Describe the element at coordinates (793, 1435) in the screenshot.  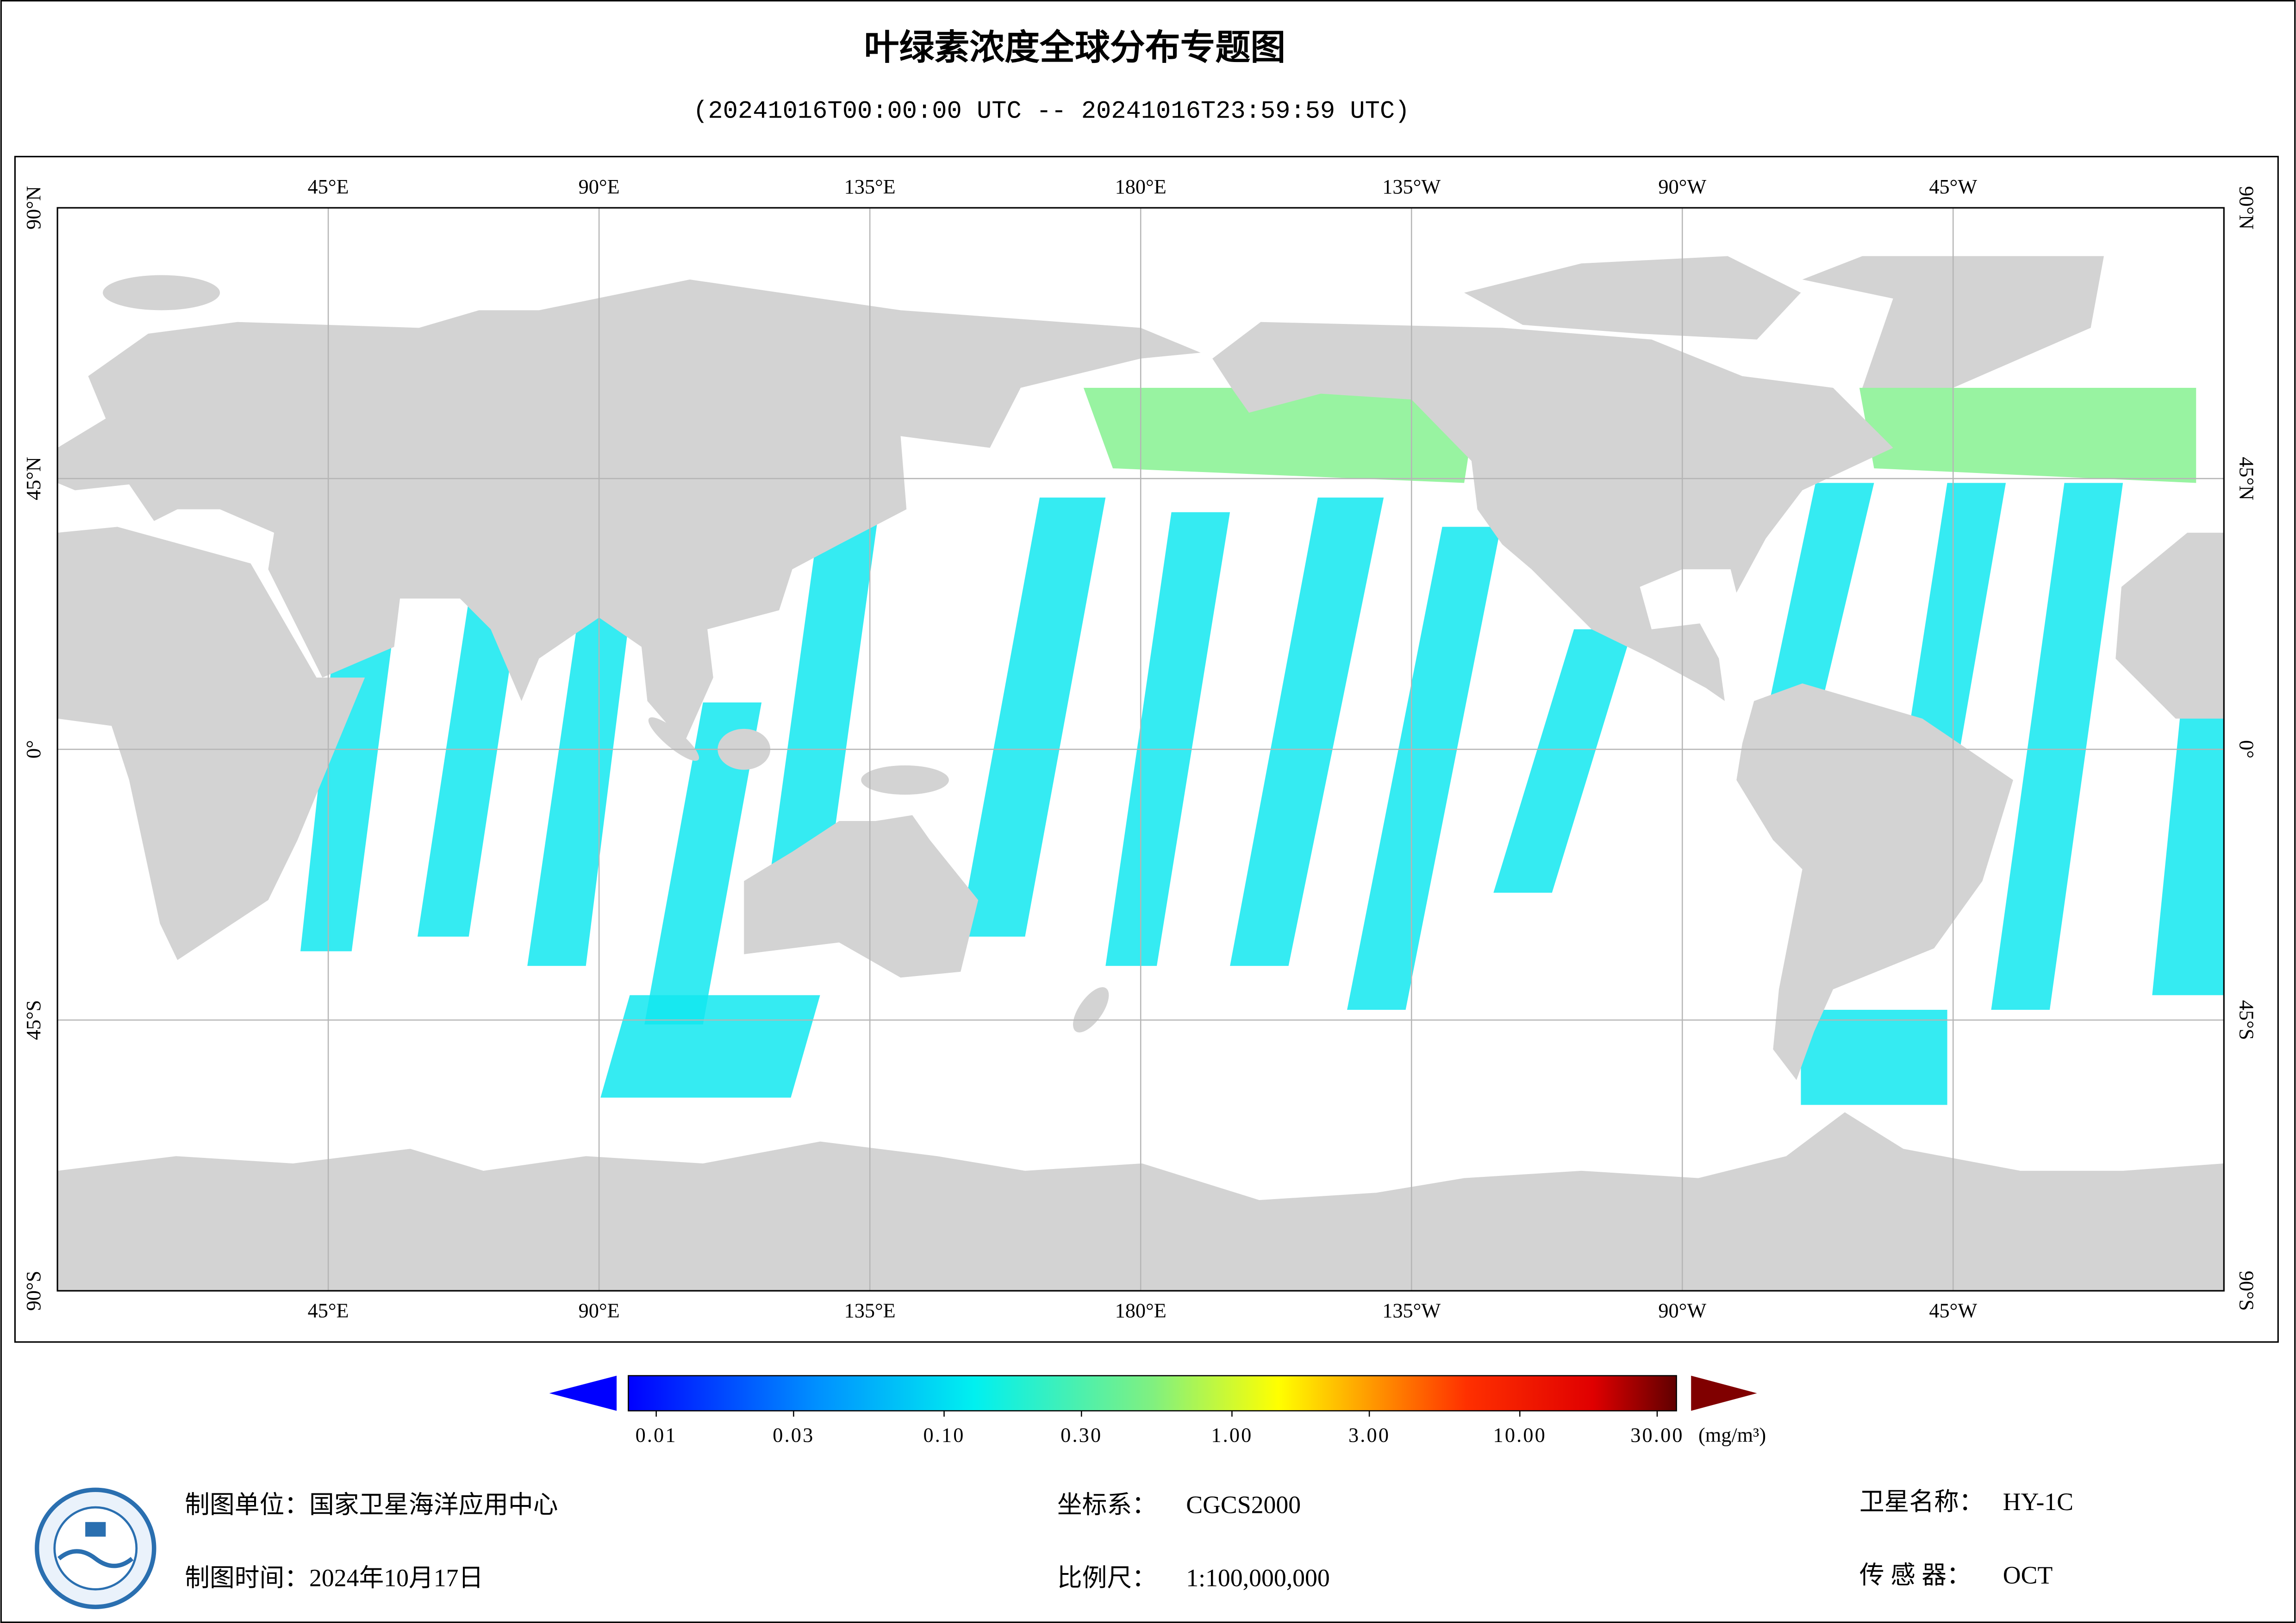
I see `colorbar-tick-label: 0.03` at that location.